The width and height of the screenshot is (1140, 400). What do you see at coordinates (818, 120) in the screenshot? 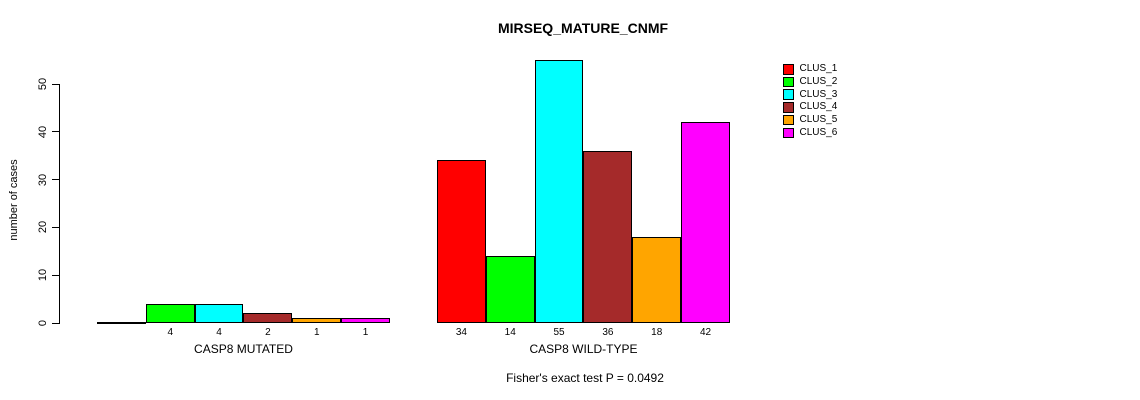
I see `legend-item-label: CLUS_5` at bounding box center [818, 120].